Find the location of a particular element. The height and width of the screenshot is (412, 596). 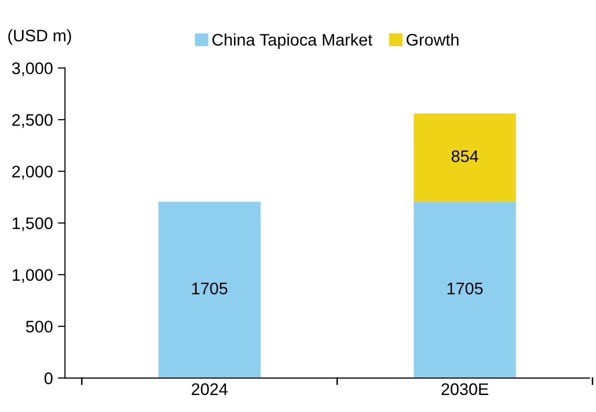

y-tick-label: 1,500 is located at coordinates (32, 224).